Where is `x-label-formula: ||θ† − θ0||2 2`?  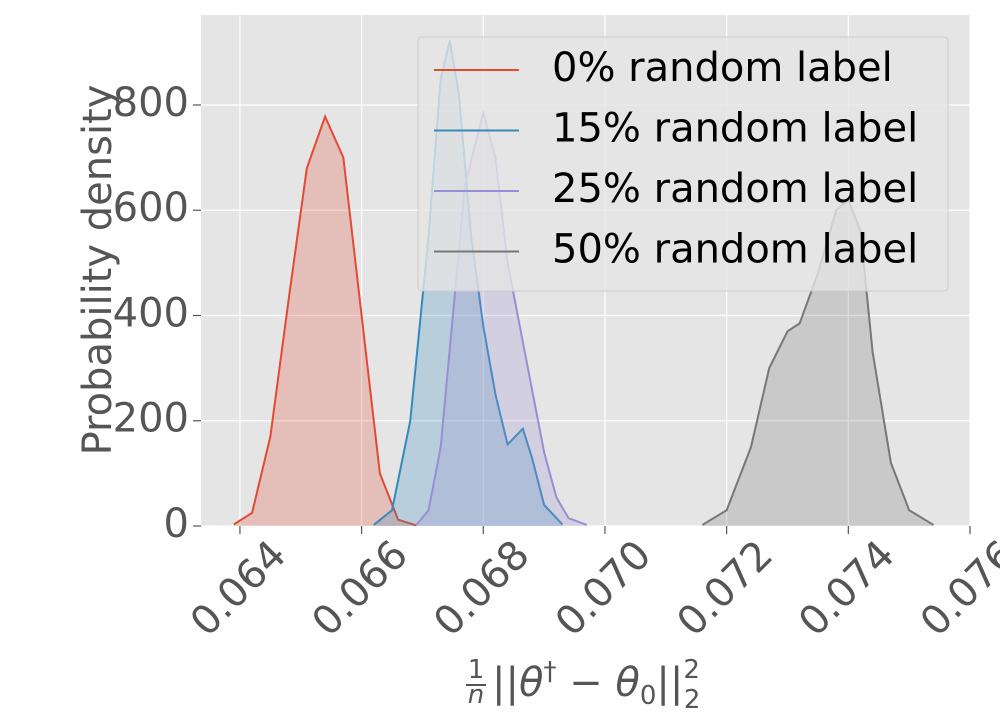
x-label-formula: ||θ† − θ0||2 2 is located at coordinates (596, 685).